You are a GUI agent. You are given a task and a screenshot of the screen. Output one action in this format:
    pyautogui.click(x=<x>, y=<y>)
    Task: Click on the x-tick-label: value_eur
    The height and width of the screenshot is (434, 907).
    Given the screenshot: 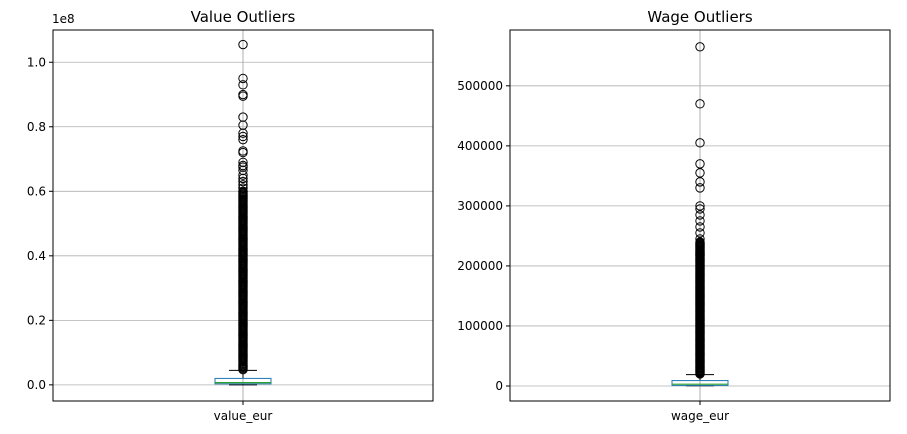 What is the action you would take?
    pyautogui.click(x=243, y=416)
    